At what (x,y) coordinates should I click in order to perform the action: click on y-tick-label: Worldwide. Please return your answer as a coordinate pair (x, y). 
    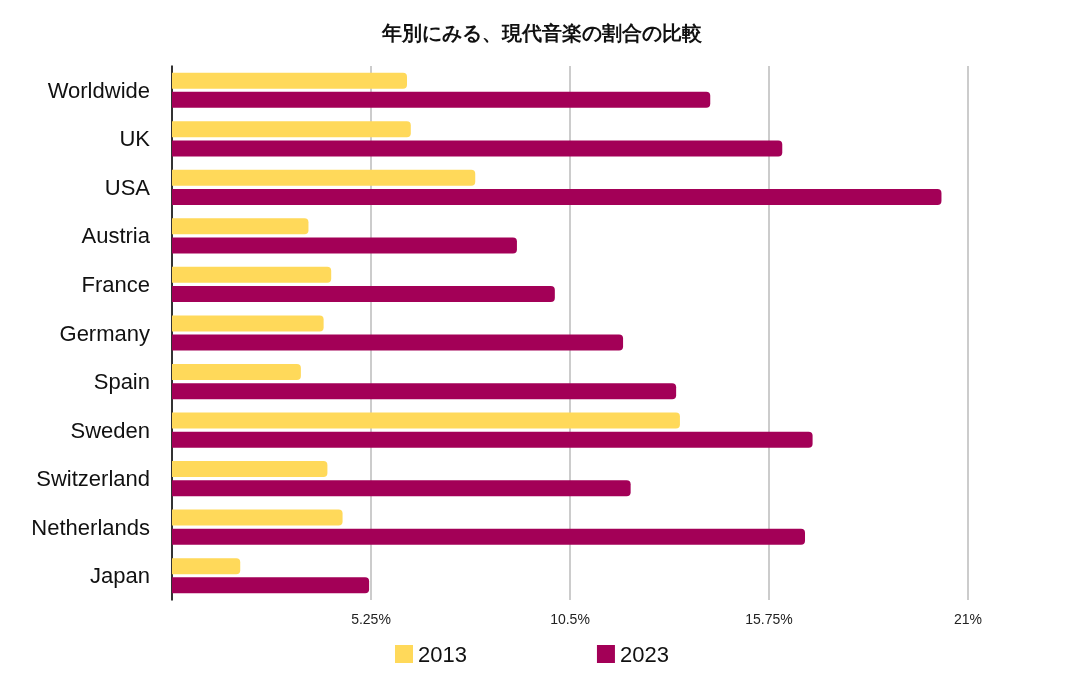
    Looking at the image, I should click on (98, 90).